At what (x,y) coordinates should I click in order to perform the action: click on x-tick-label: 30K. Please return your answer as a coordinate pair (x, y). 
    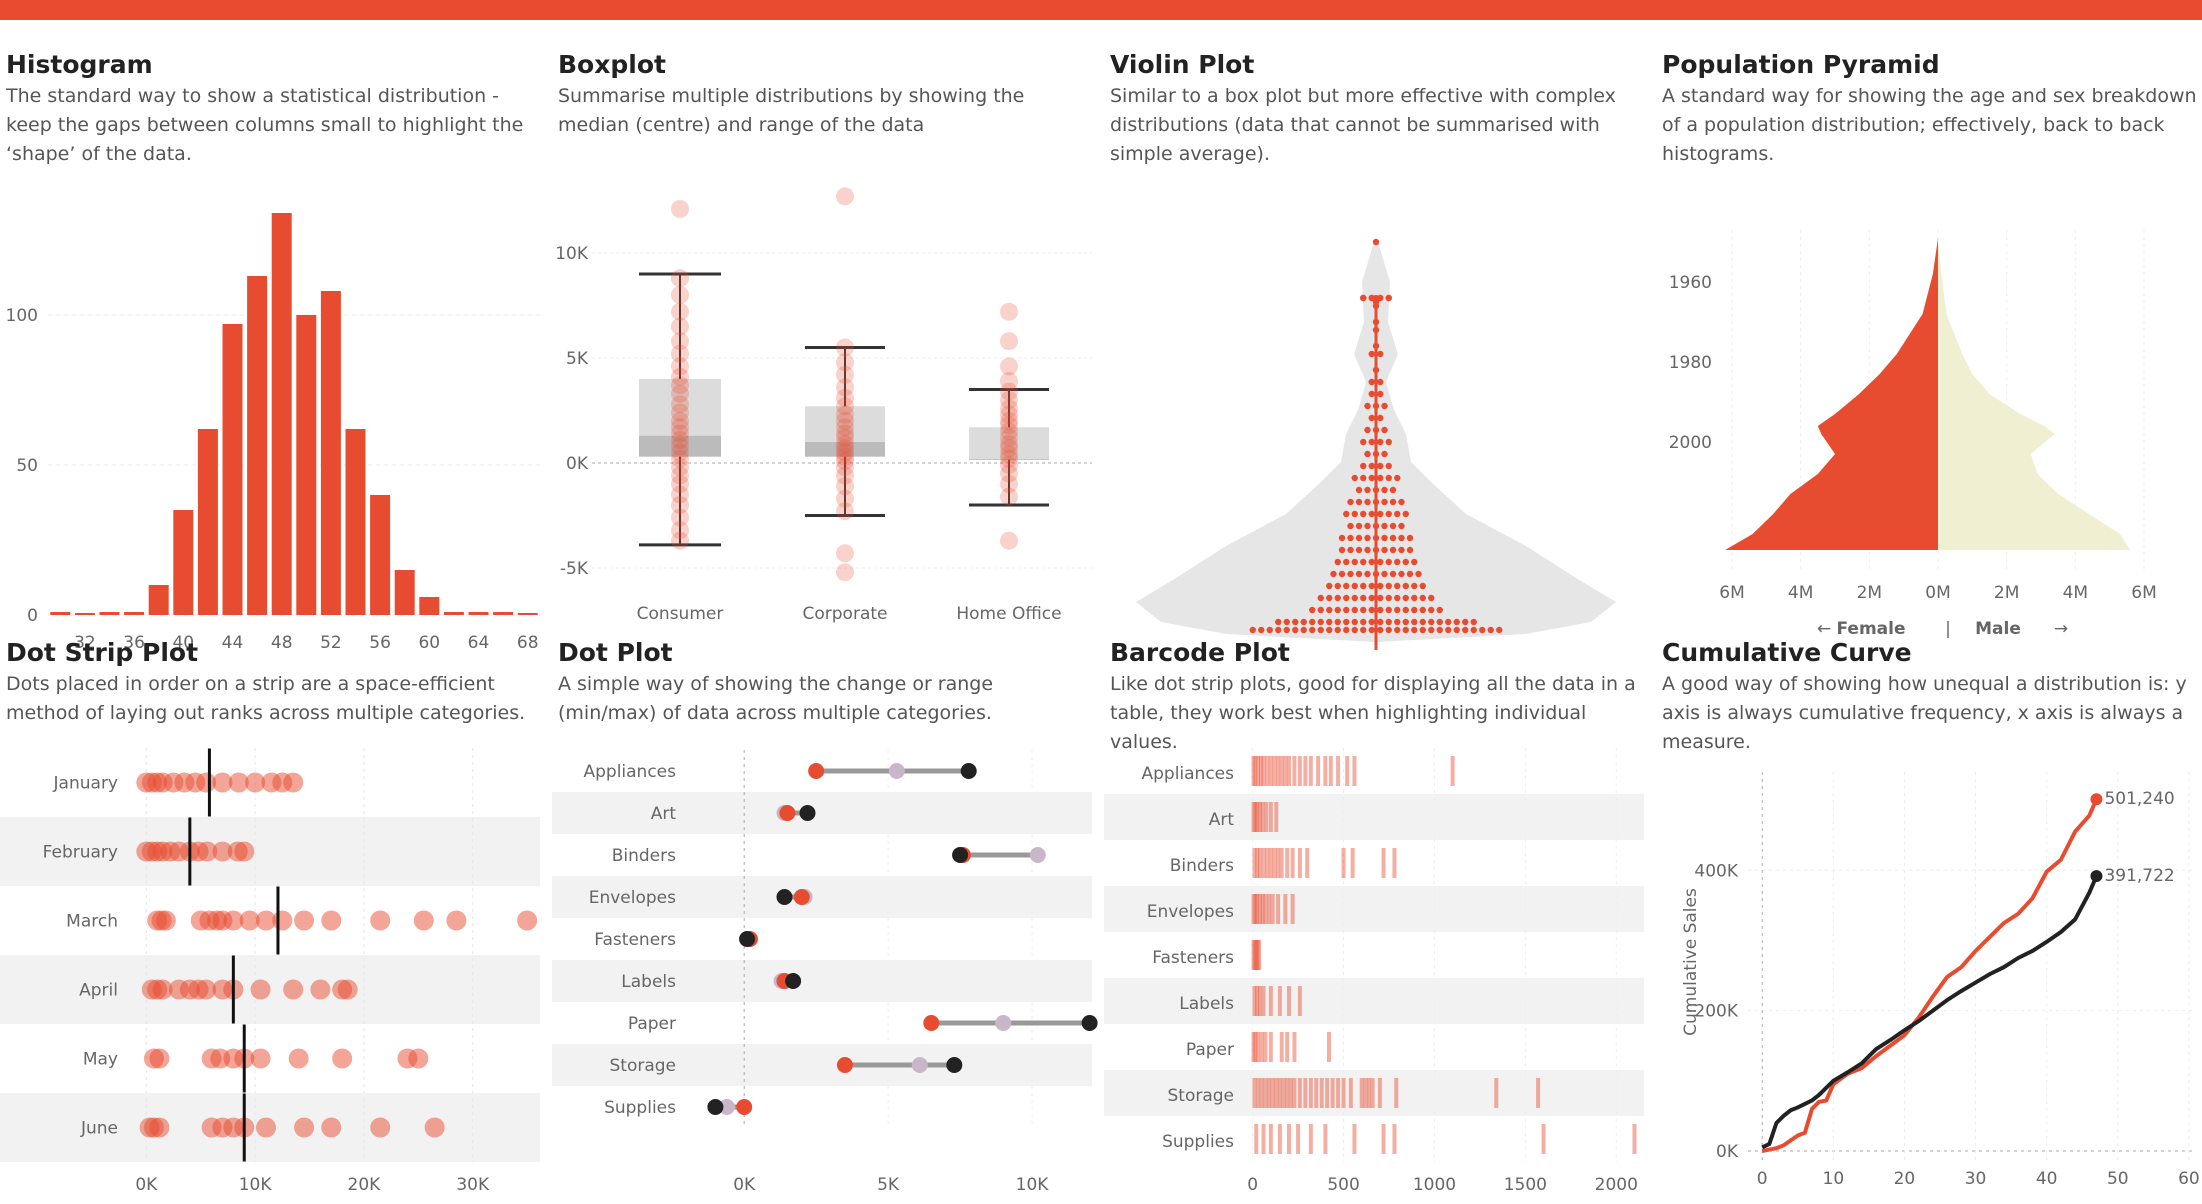
    Looking at the image, I should click on (473, 1185).